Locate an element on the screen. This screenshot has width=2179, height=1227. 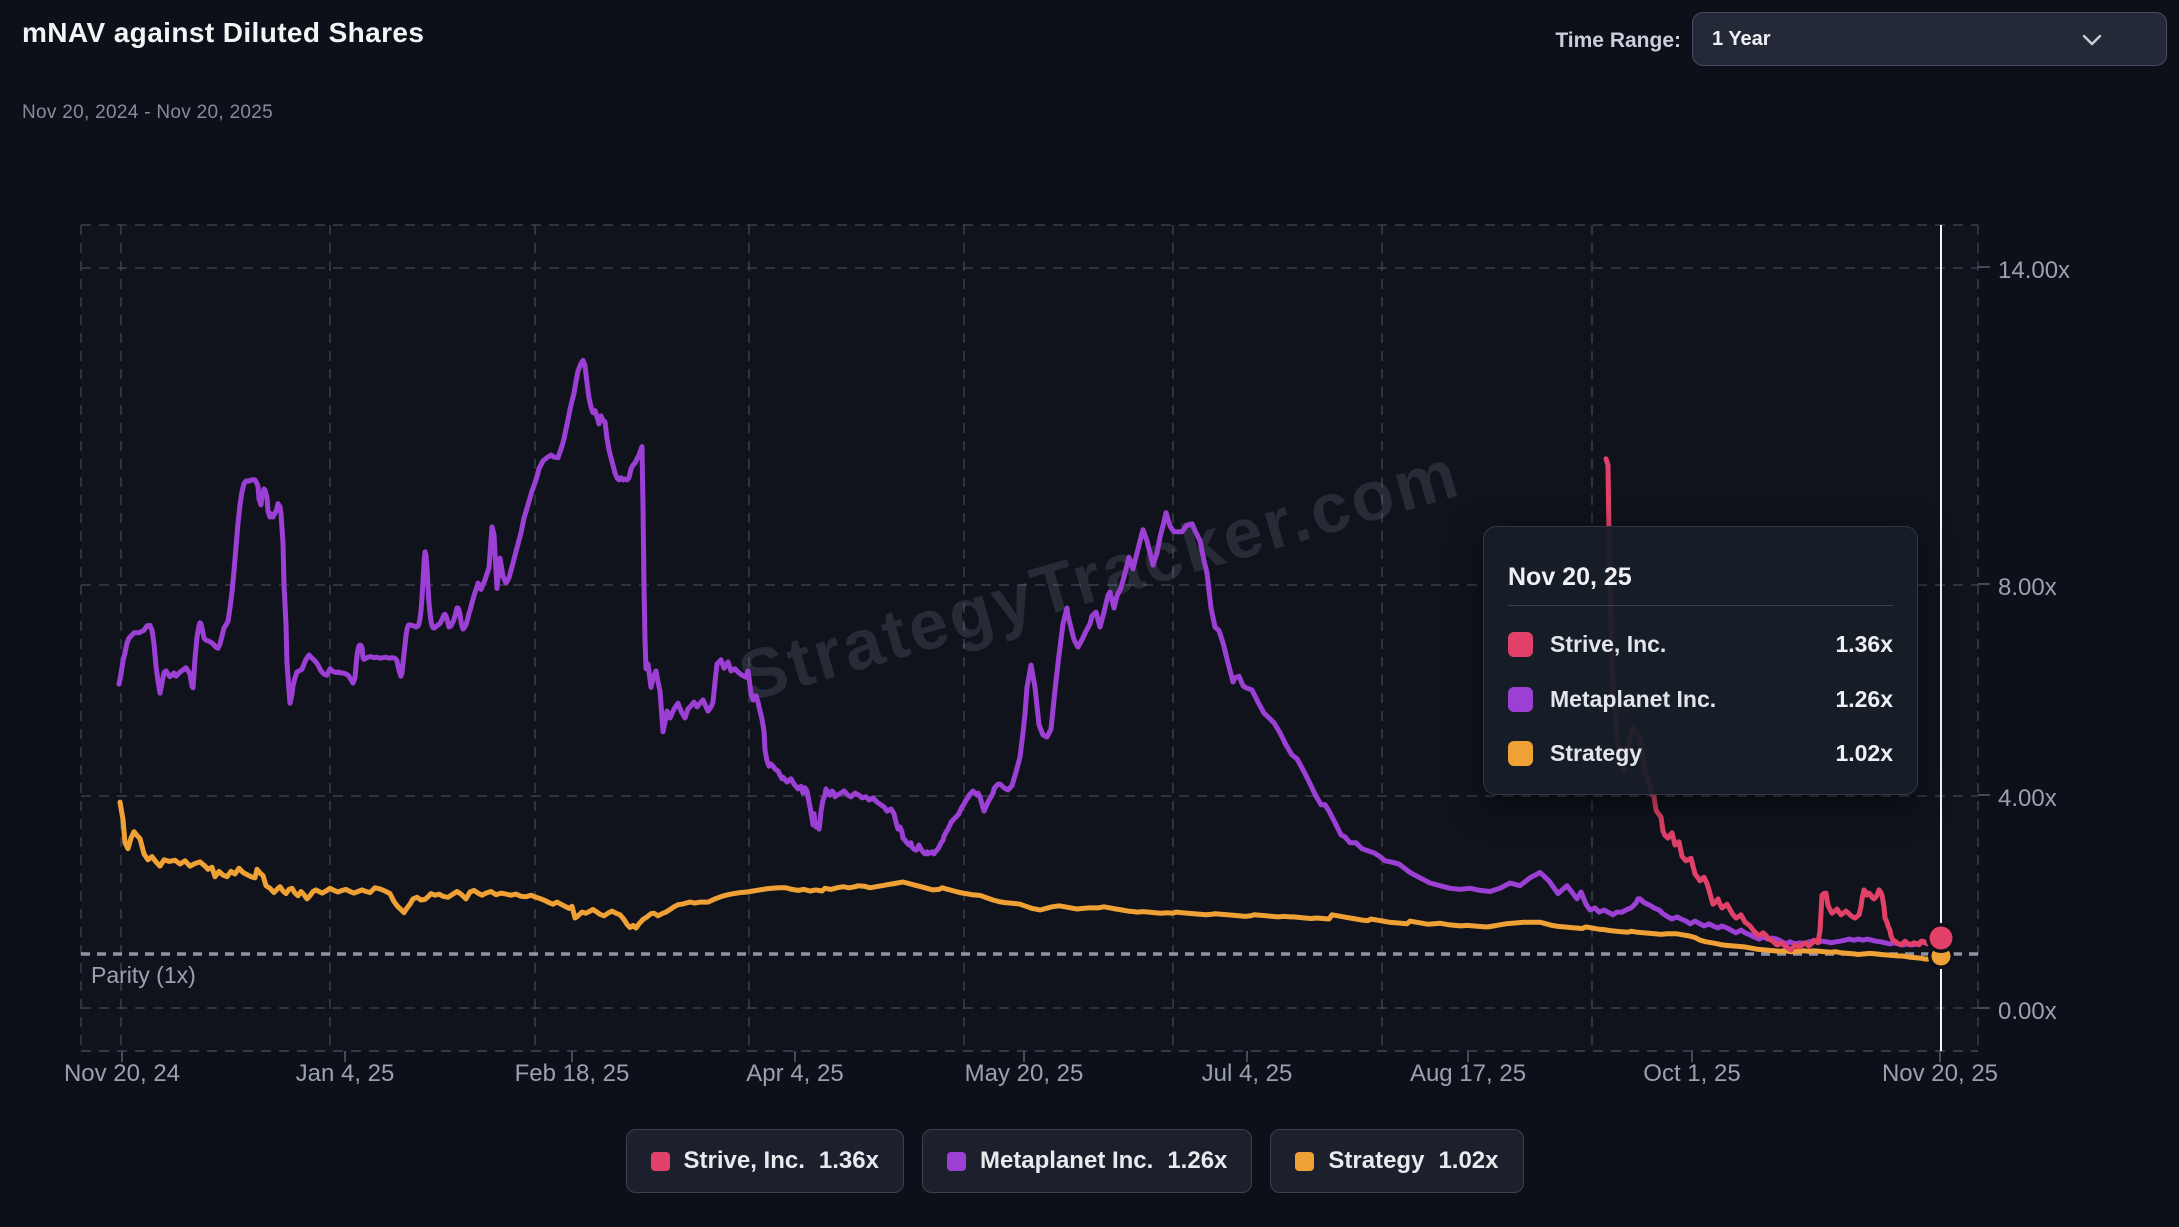
svg-text: Feb 18, 25 is located at coordinates (572, 1073).